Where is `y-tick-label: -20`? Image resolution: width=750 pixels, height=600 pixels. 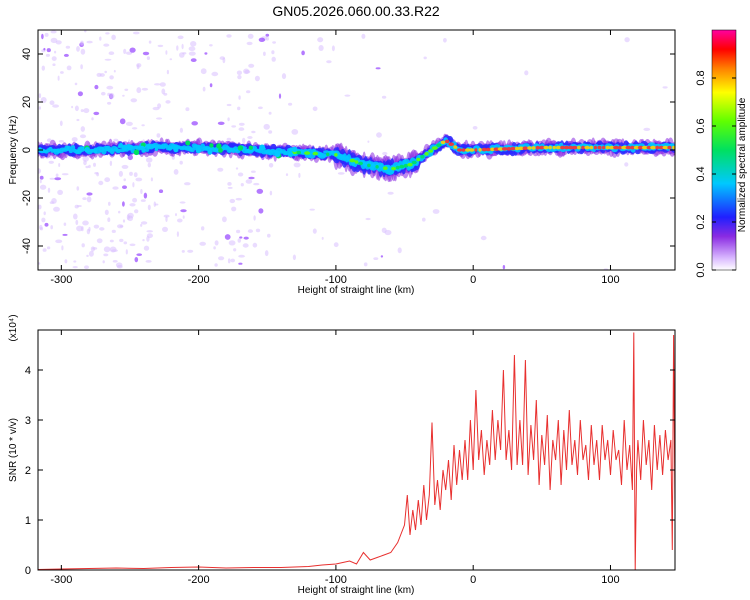 y-tick-label: -20 is located at coordinates (27, 198).